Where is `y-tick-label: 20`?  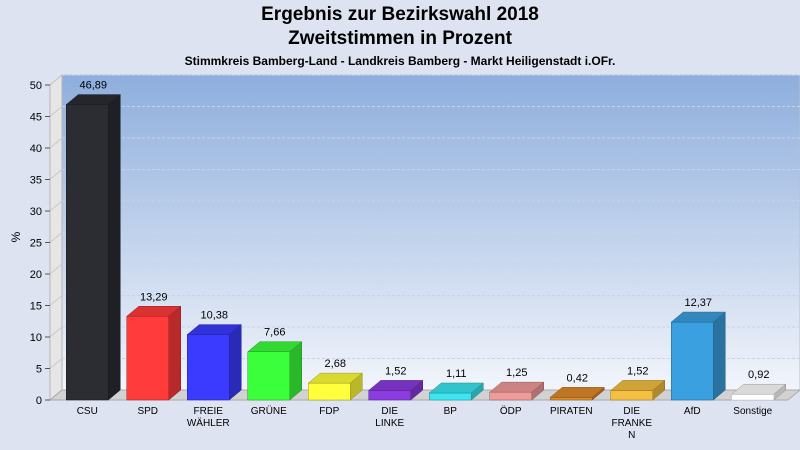
y-tick-label: 20 is located at coordinates (36, 275).